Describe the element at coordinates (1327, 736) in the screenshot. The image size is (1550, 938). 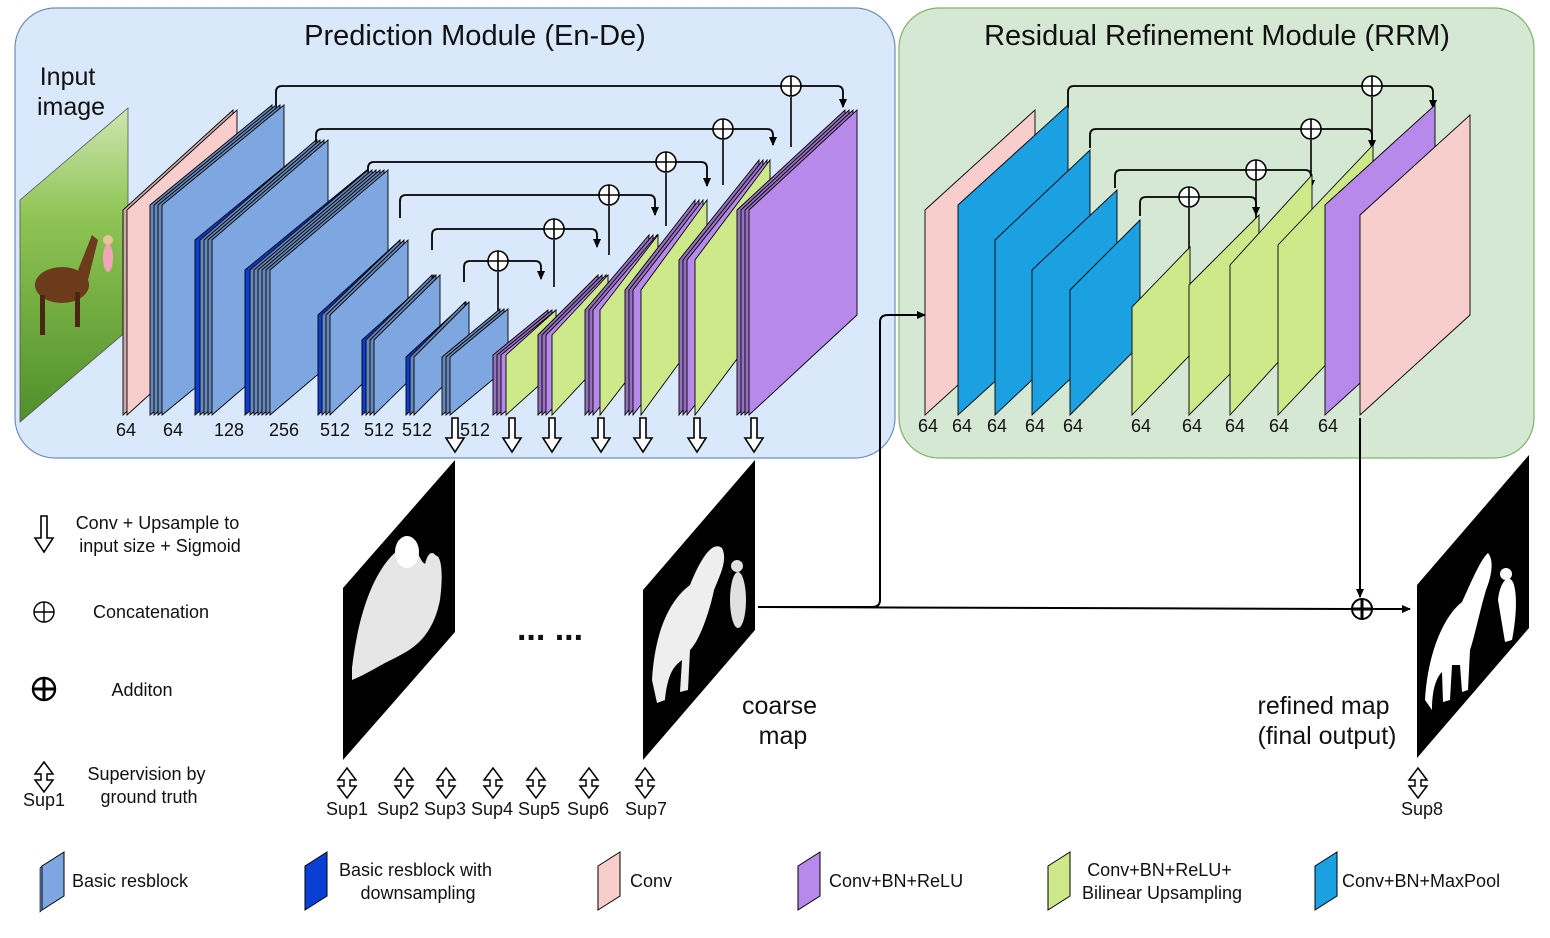
I see `refined-label-line2: (final output)` at that location.